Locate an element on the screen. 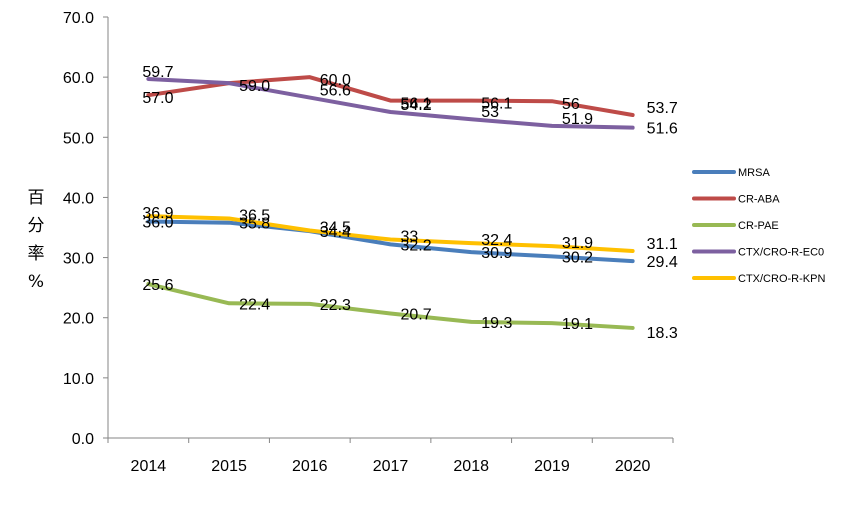  x-tick-label: 2014 is located at coordinates (149, 466).